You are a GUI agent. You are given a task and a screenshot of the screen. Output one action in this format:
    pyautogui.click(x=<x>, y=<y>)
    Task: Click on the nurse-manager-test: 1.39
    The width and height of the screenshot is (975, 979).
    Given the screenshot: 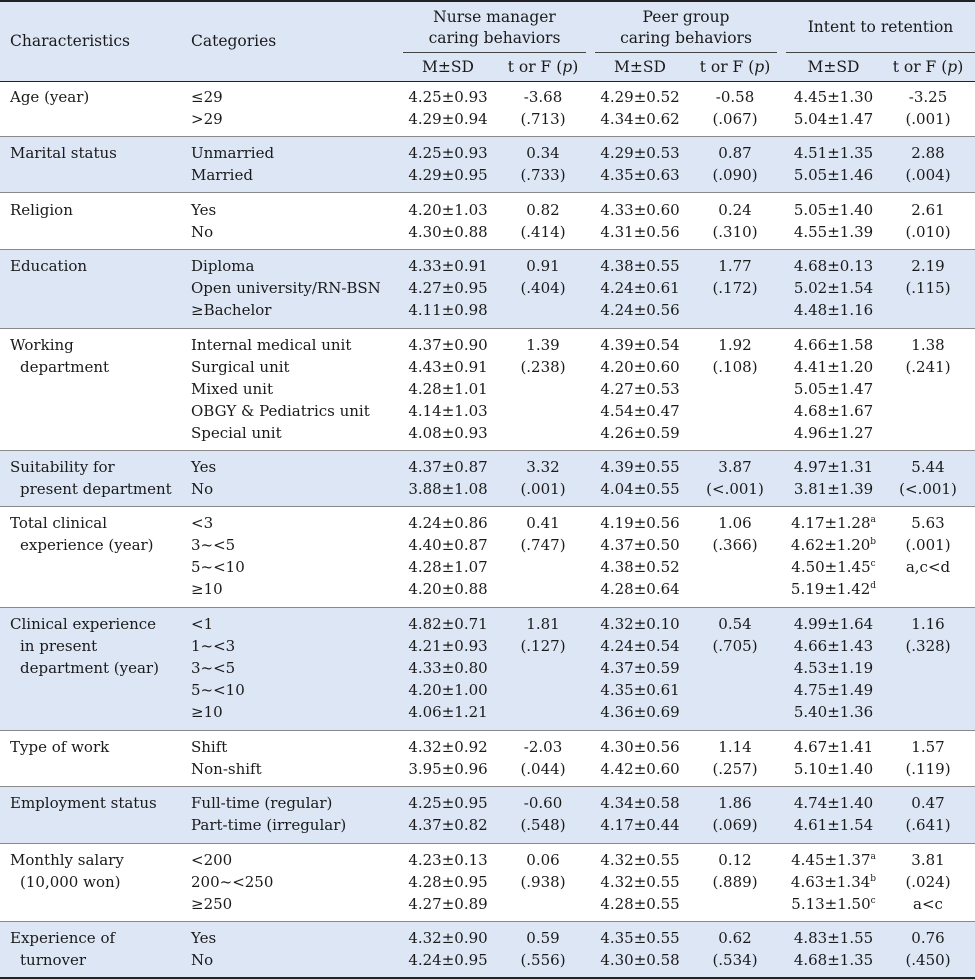 What is the action you would take?
    pyautogui.click(x=543, y=345)
    